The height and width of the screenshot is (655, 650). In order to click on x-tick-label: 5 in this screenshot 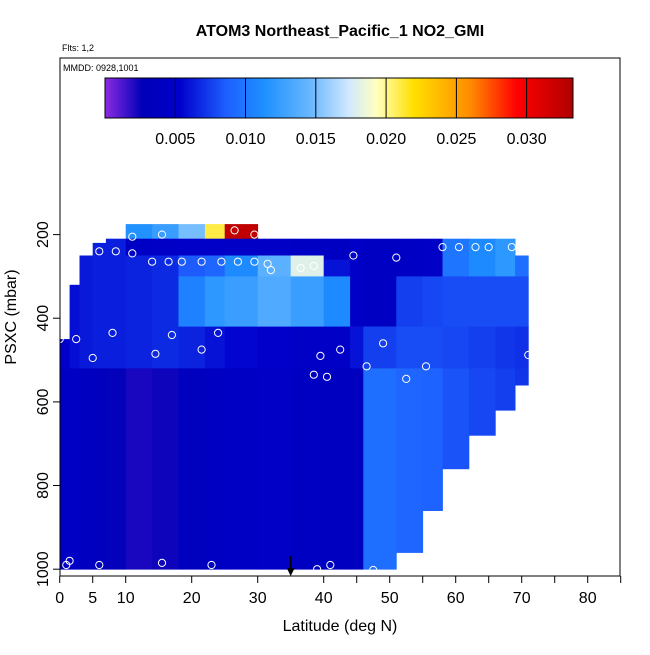, I will do `click(92, 598)`.